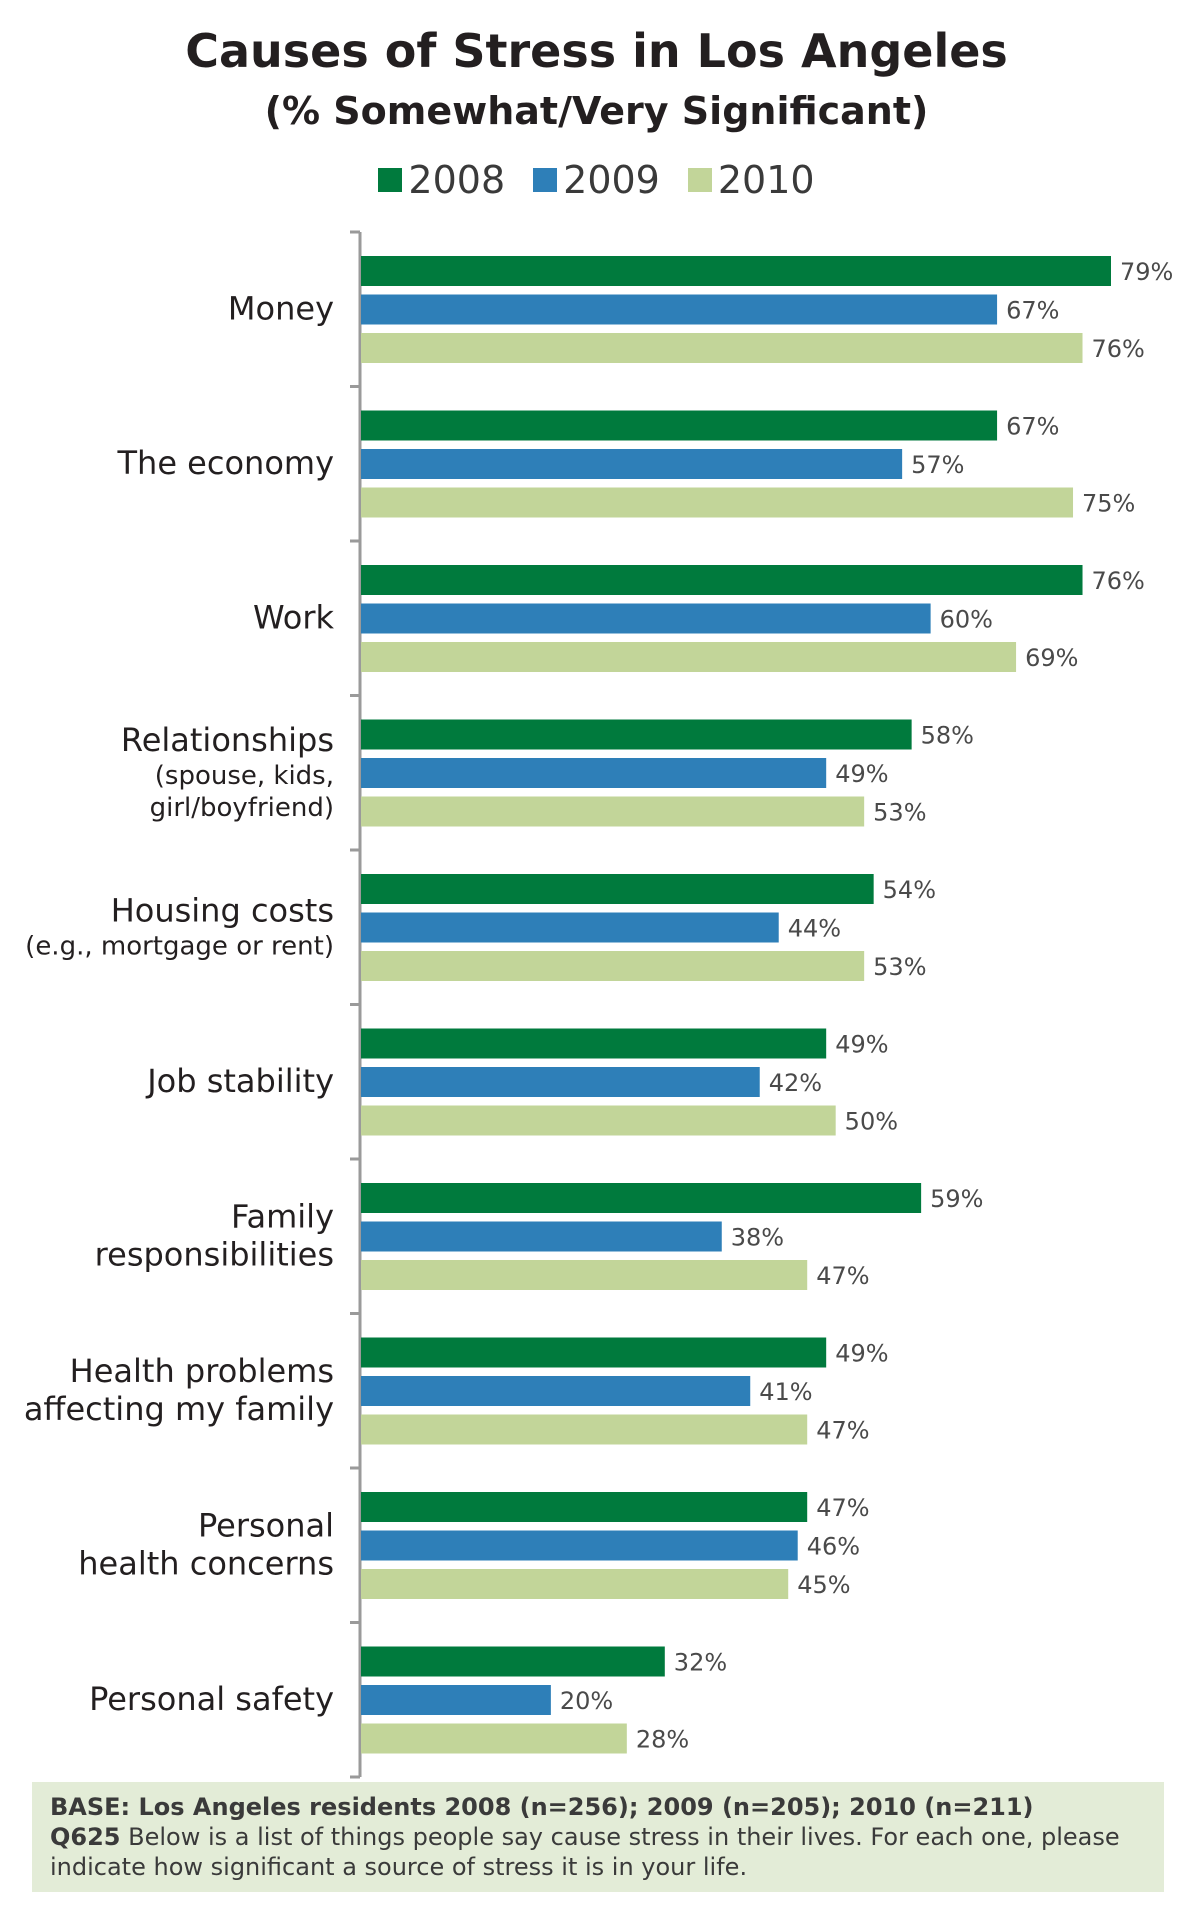 This screenshot has height=1920, width=1193. What do you see at coordinates (266, 1525) in the screenshot?
I see `category-label-personal-health-concerns-0: Personal` at bounding box center [266, 1525].